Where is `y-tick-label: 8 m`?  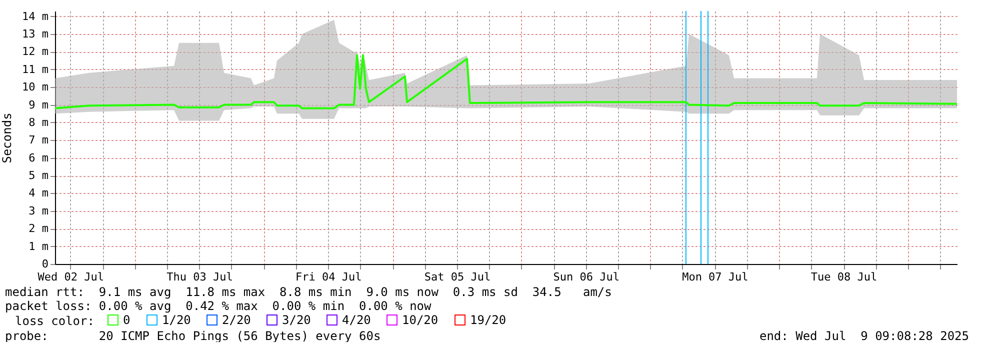
y-tick-label: 8 m is located at coordinates (38, 122).